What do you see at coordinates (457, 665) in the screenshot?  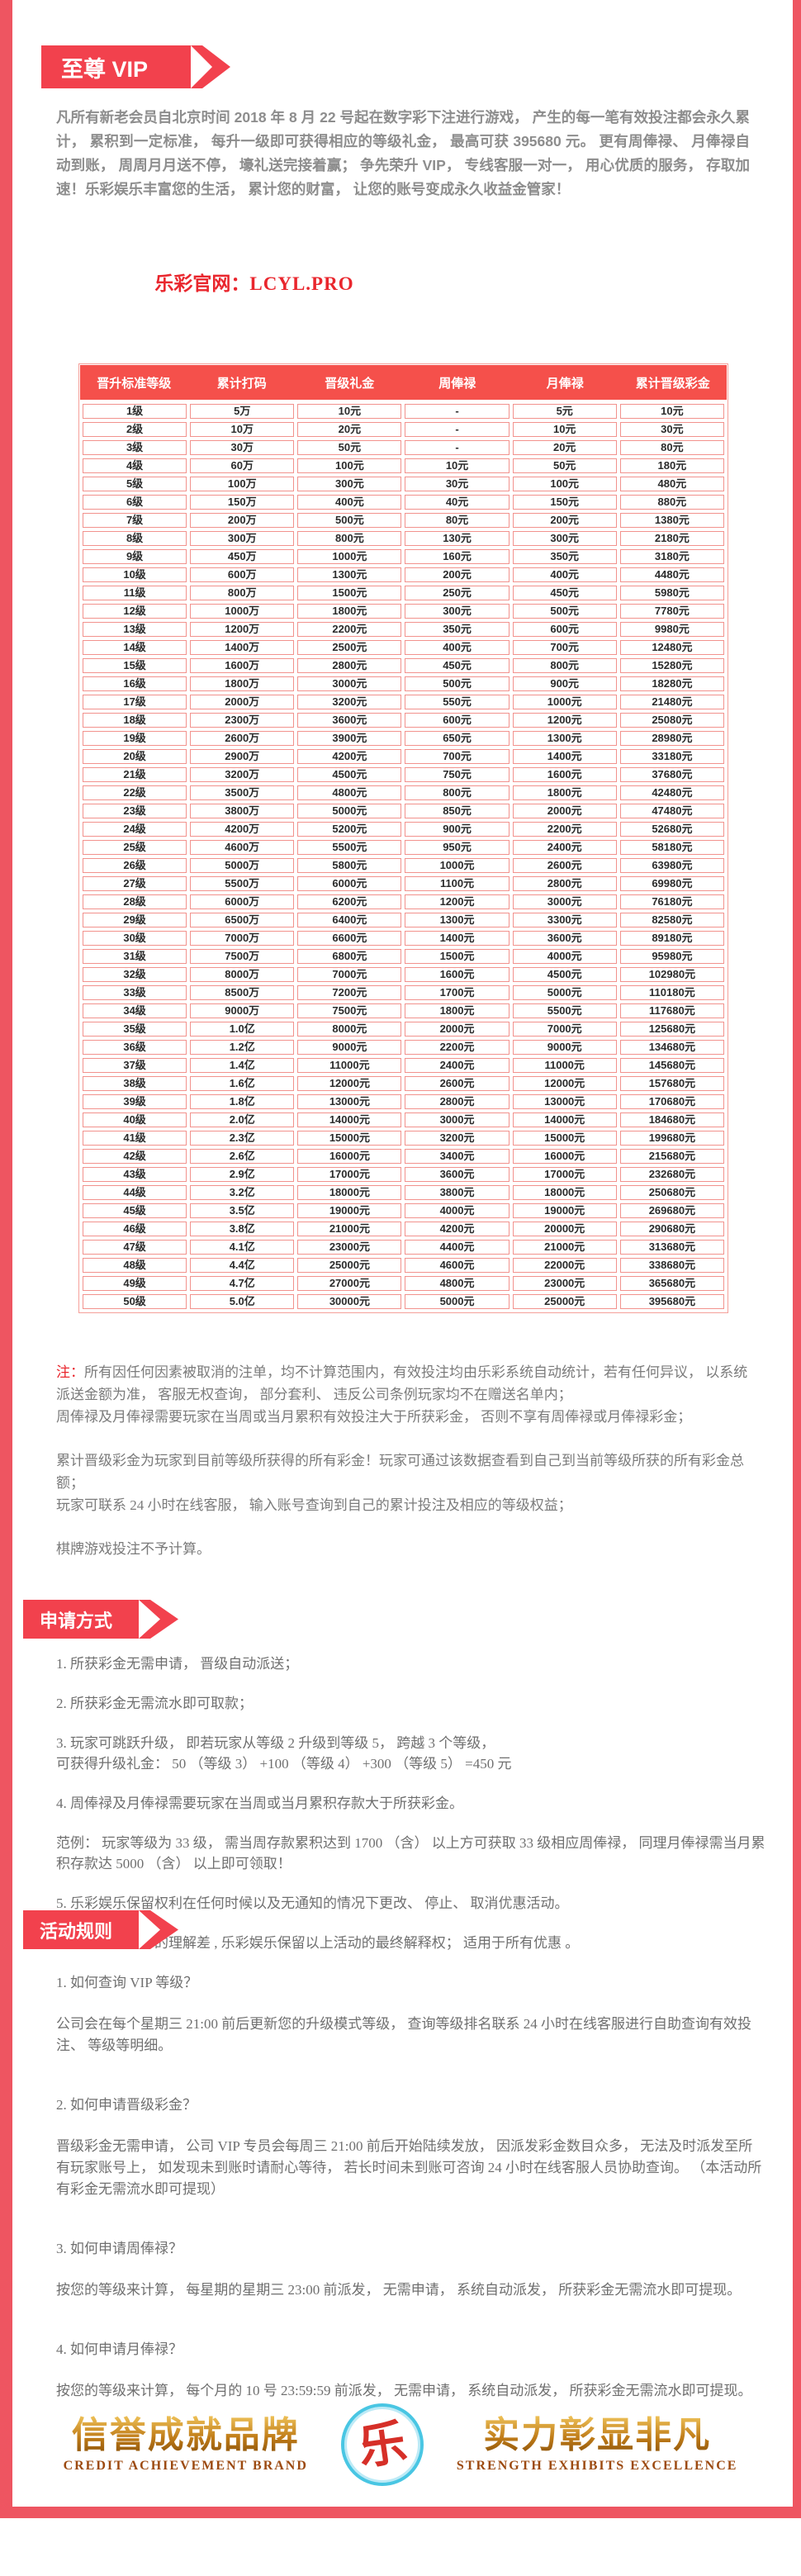 I see `table-cell: 450元` at bounding box center [457, 665].